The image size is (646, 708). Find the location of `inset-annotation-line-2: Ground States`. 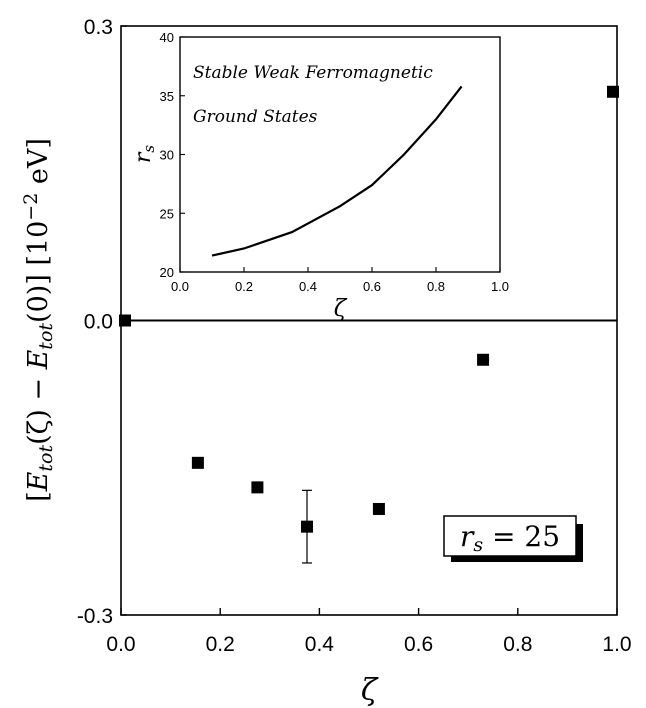

inset-annotation-line-2: Ground States is located at coordinates (255, 117).